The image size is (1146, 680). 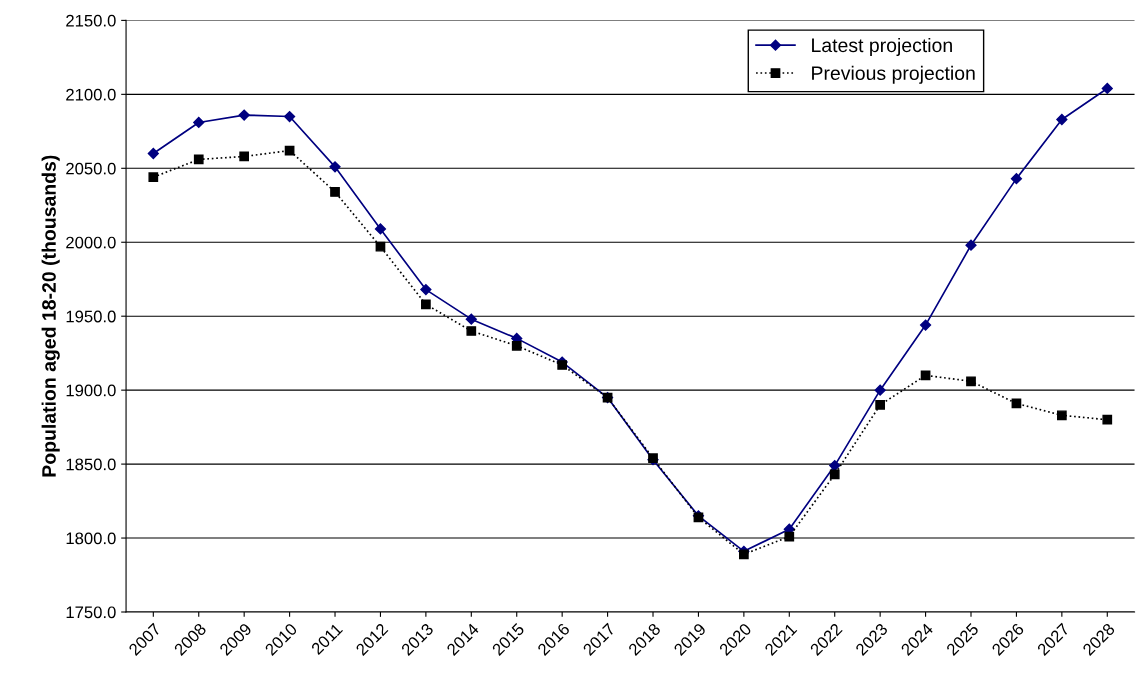 What do you see at coordinates (91, 94) in the screenshot?
I see `y-tick-label: 2100.0` at bounding box center [91, 94].